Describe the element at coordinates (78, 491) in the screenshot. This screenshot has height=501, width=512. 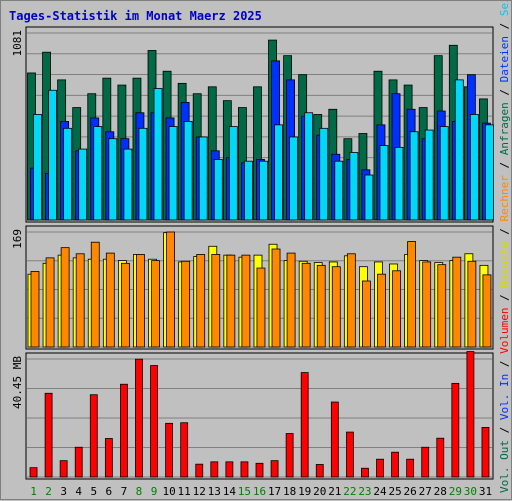
I see `x-tick-label-day-4: 4` at that location.